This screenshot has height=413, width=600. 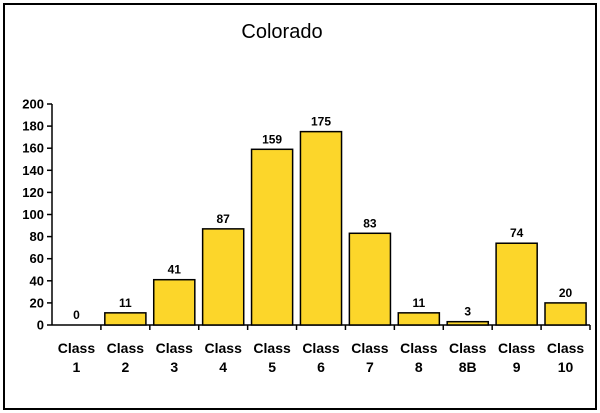 What do you see at coordinates (37, 258) in the screenshot?
I see `y-tick-label: 60` at bounding box center [37, 258].